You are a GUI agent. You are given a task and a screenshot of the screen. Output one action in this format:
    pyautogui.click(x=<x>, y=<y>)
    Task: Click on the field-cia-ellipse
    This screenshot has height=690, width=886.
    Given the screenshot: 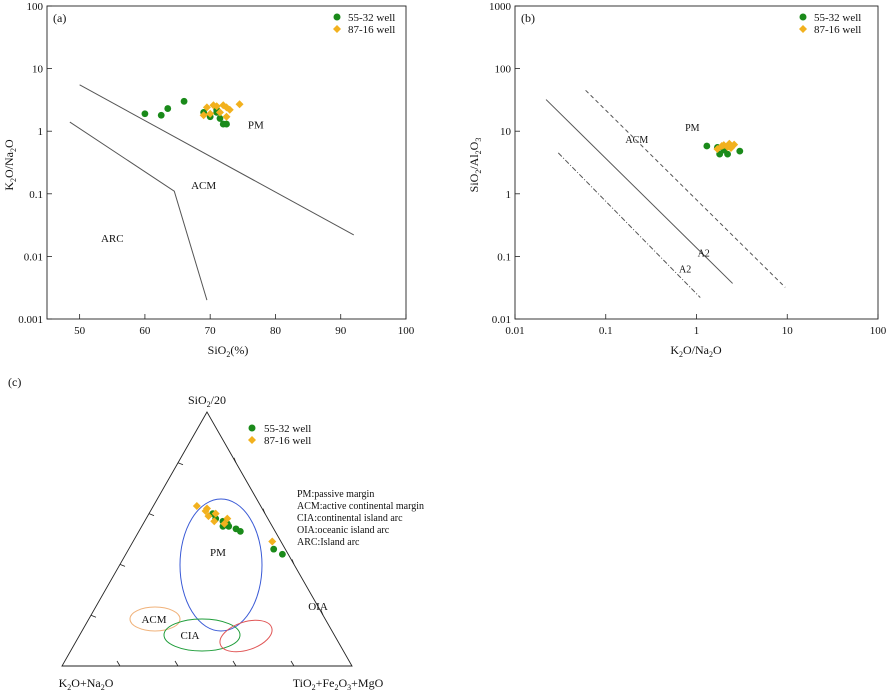 What is the action you would take?
    pyautogui.click(x=202, y=635)
    